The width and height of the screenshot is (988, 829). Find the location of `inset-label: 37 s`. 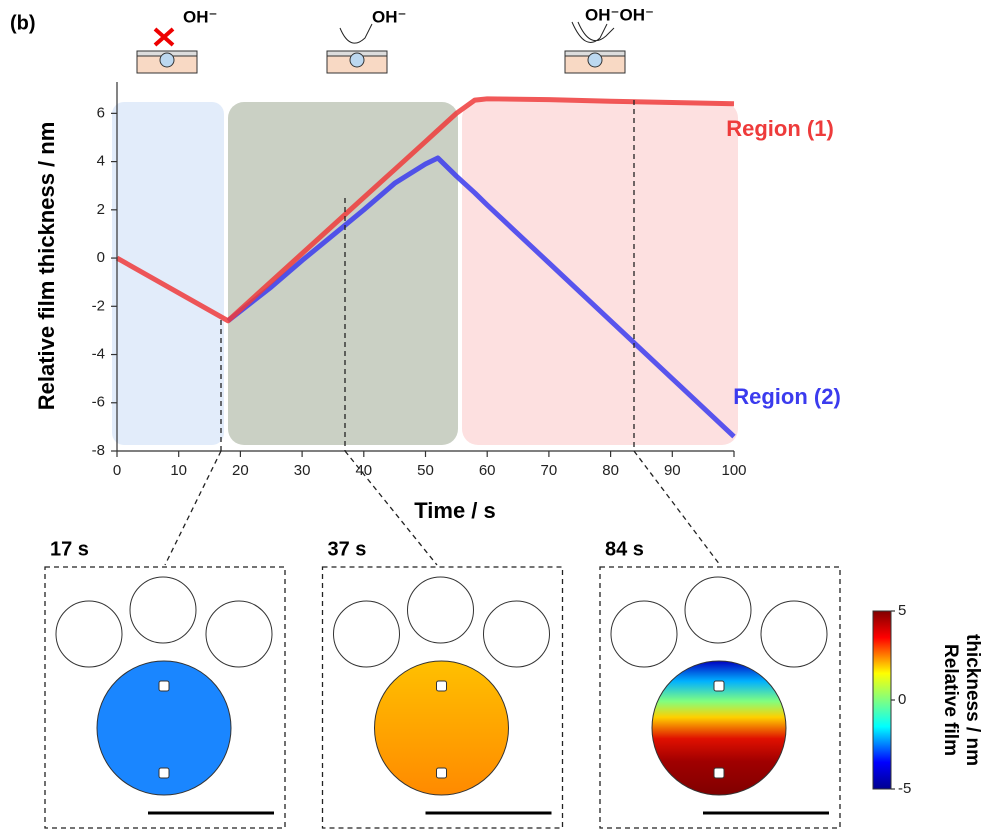

inset-label: 37 s is located at coordinates (347, 549).